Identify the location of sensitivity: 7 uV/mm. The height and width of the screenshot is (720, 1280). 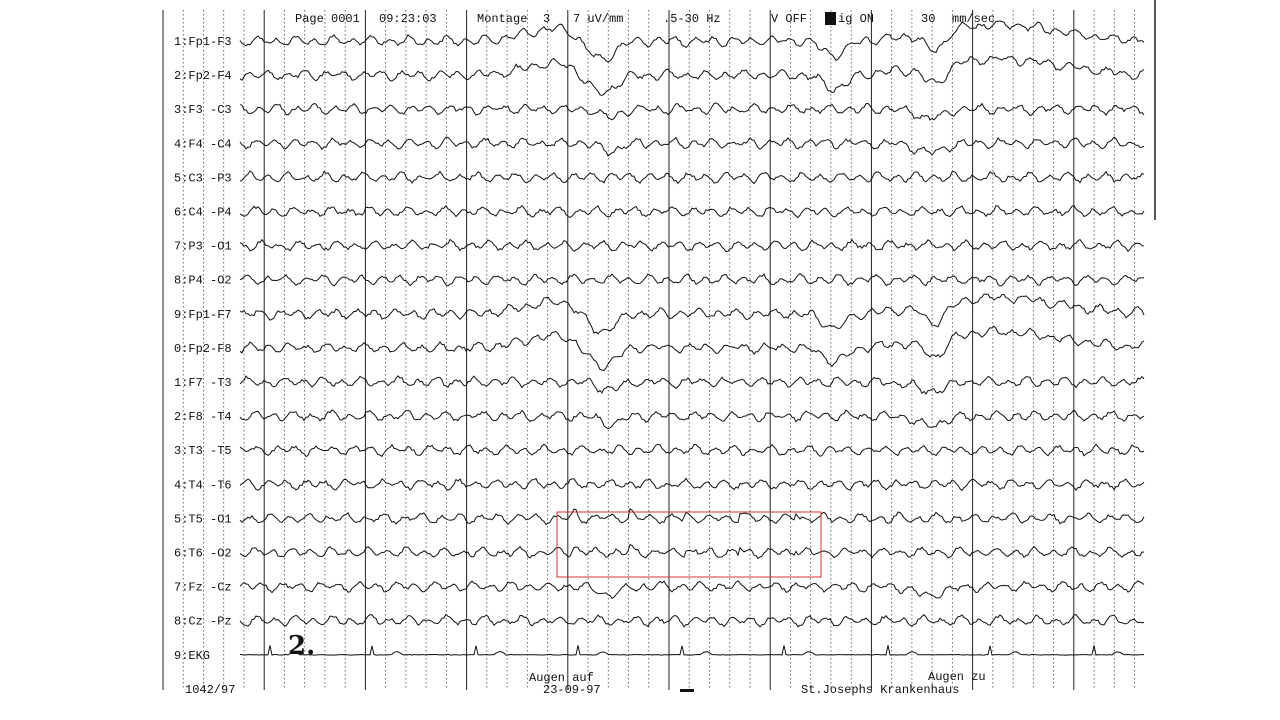
(598, 19).